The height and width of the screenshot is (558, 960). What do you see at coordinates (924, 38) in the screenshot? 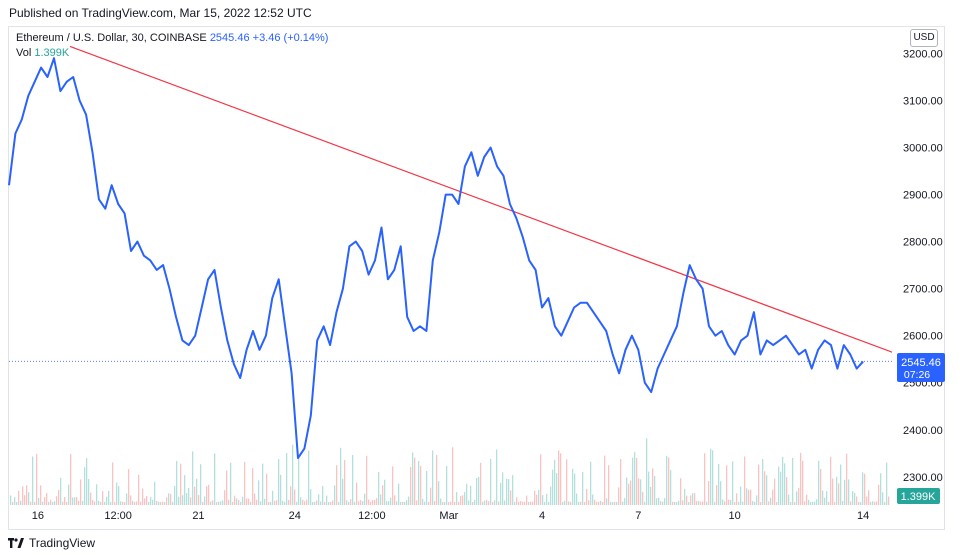
I see `currency-button: USD` at bounding box center [924, 38].